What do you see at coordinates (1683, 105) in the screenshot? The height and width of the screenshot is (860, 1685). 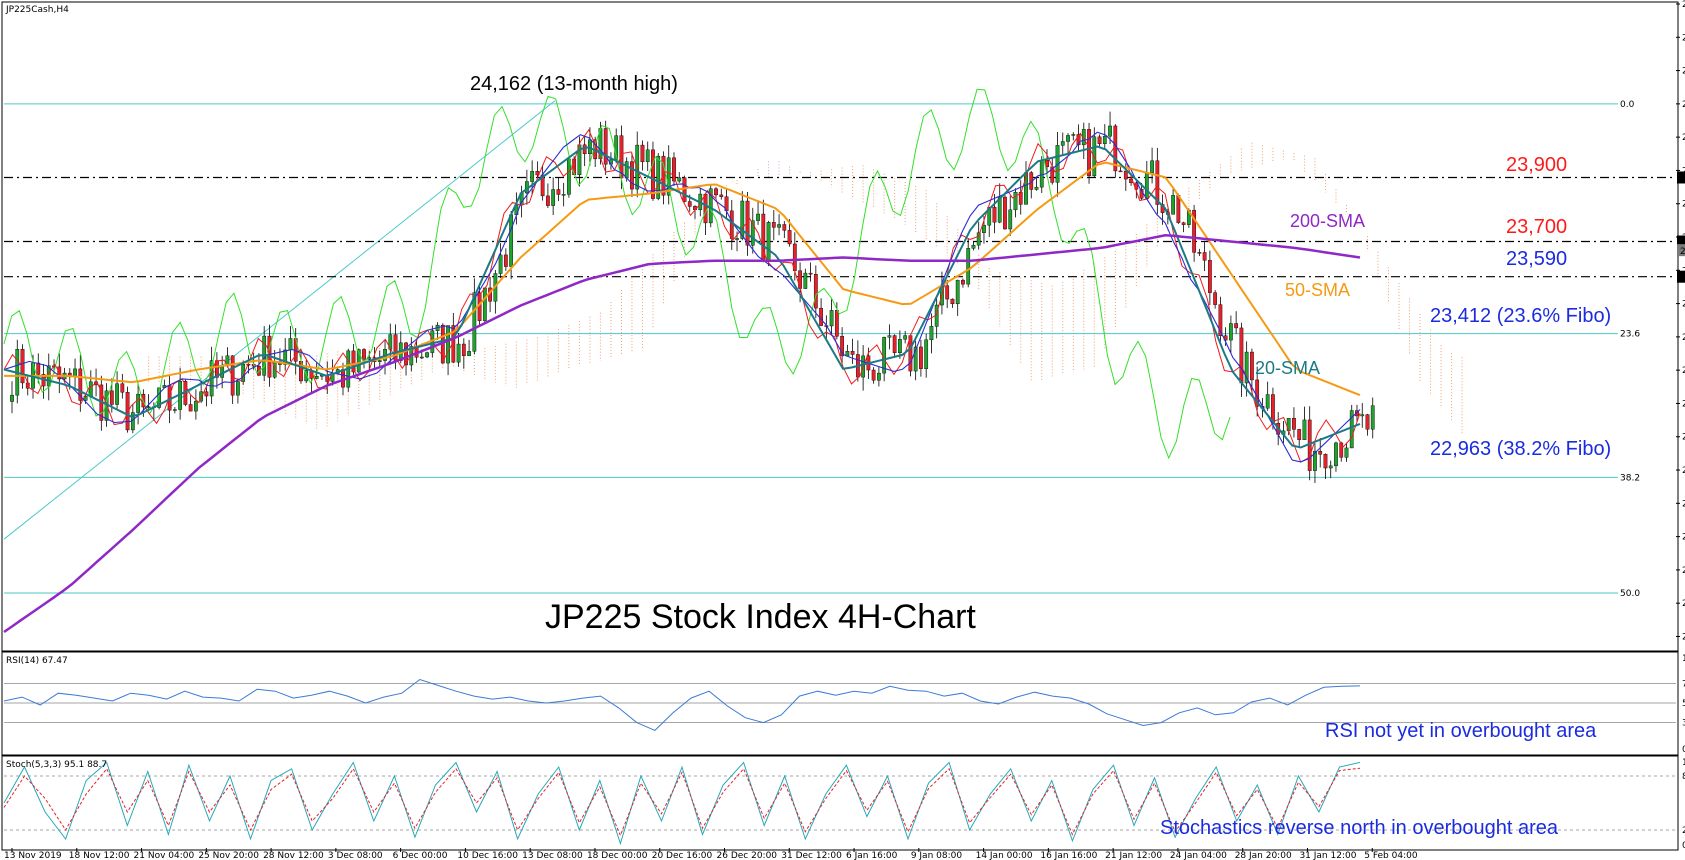 I see `y-tick-label: 24130` at bounding box center [1683, 105].